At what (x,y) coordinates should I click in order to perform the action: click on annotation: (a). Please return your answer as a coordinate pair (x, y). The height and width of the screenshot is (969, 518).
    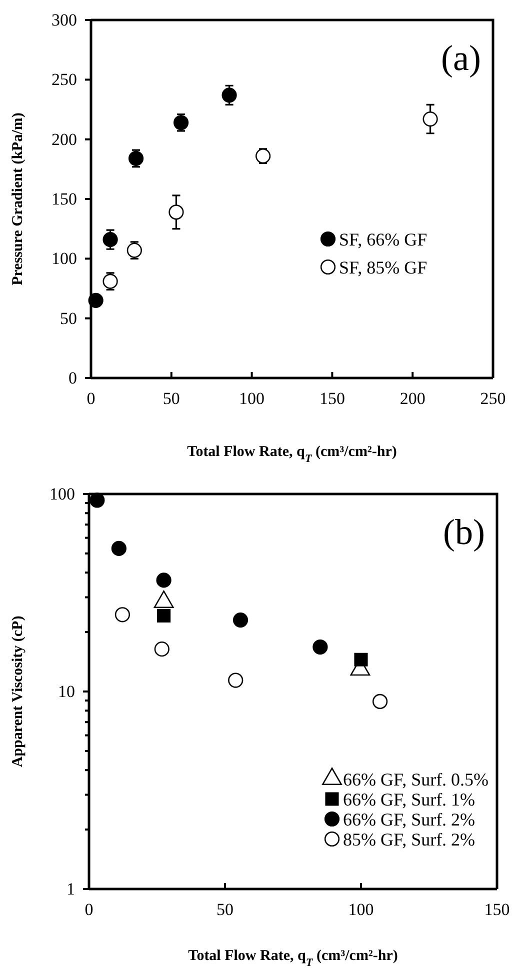
    Looking at the image, I should click on (461, 58).